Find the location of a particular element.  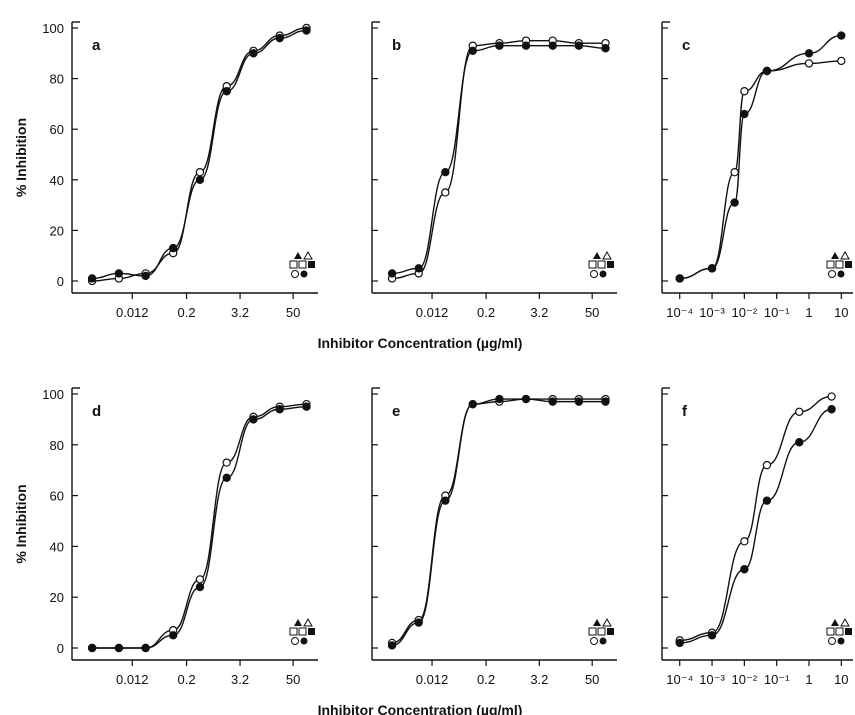

x-tick-label: 50 is located at coordinates (592, 679).